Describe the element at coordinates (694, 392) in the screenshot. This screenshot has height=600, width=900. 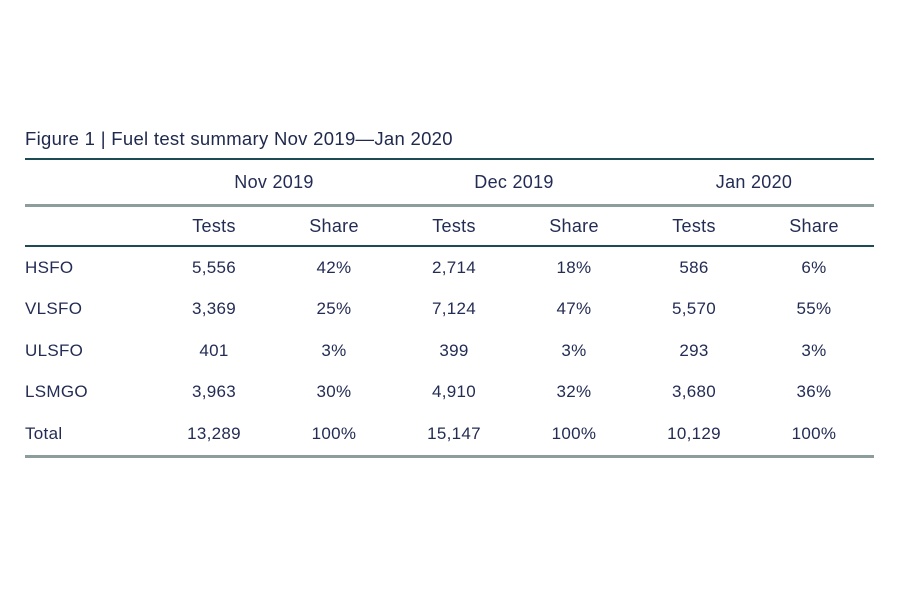
I see `table-cell: 3,680` at that location.